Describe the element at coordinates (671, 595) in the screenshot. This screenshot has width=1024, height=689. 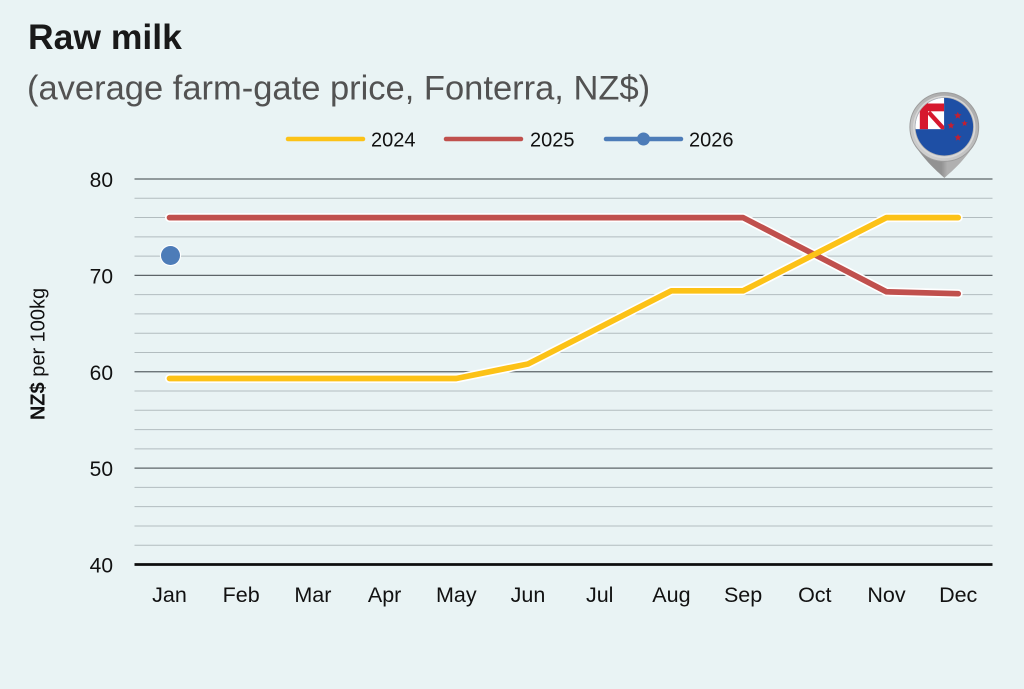
I see `svg-text: Aug` at that location.